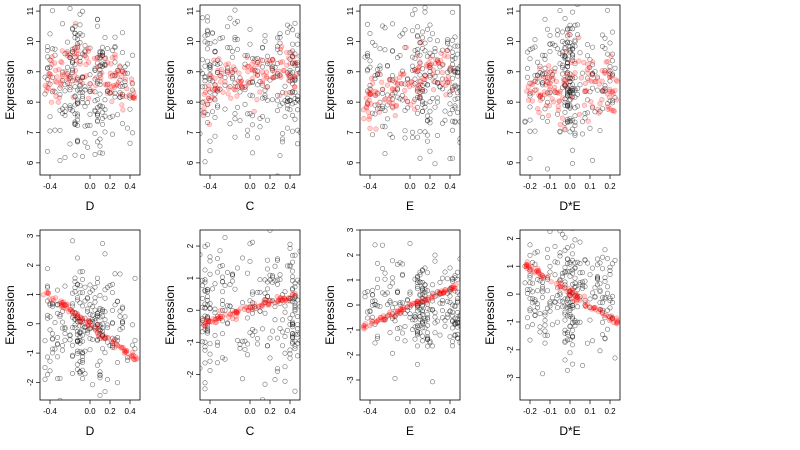 The height and width of the screenshot is (450, 800). What do you see at coordinates (490, 89) in the screenshot?
I see `y-axis-label: Expression` at bounding box center [490, 89].